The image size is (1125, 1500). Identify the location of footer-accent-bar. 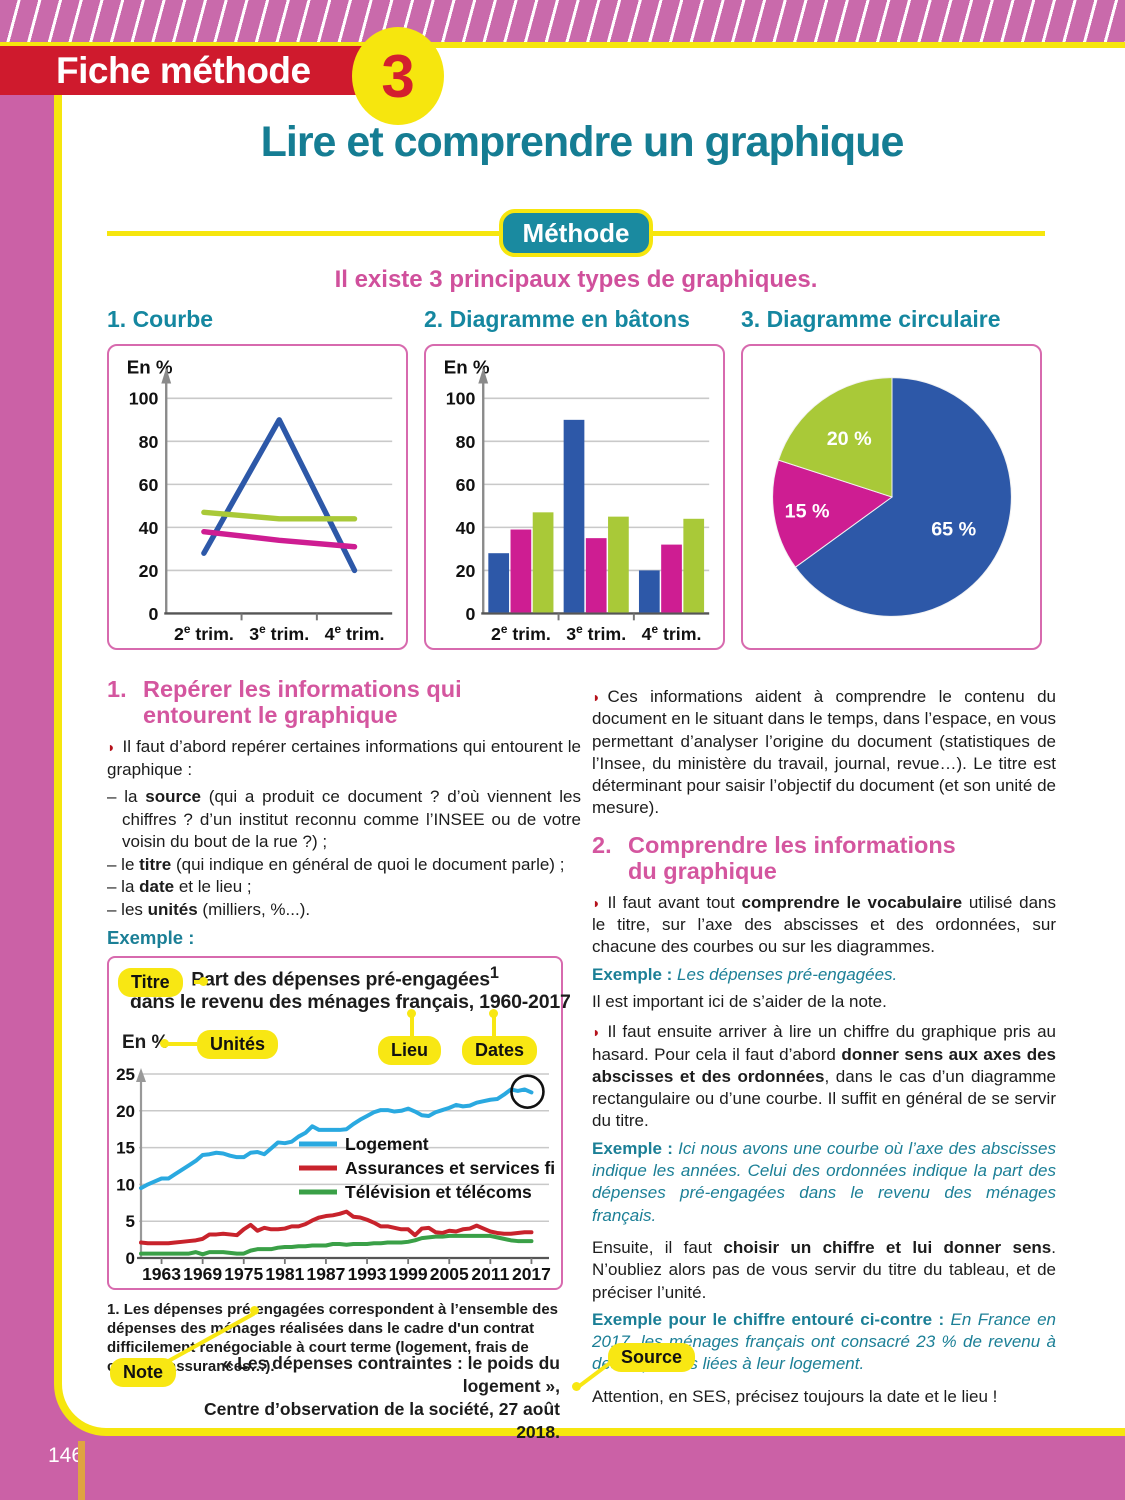
(81, 1470).